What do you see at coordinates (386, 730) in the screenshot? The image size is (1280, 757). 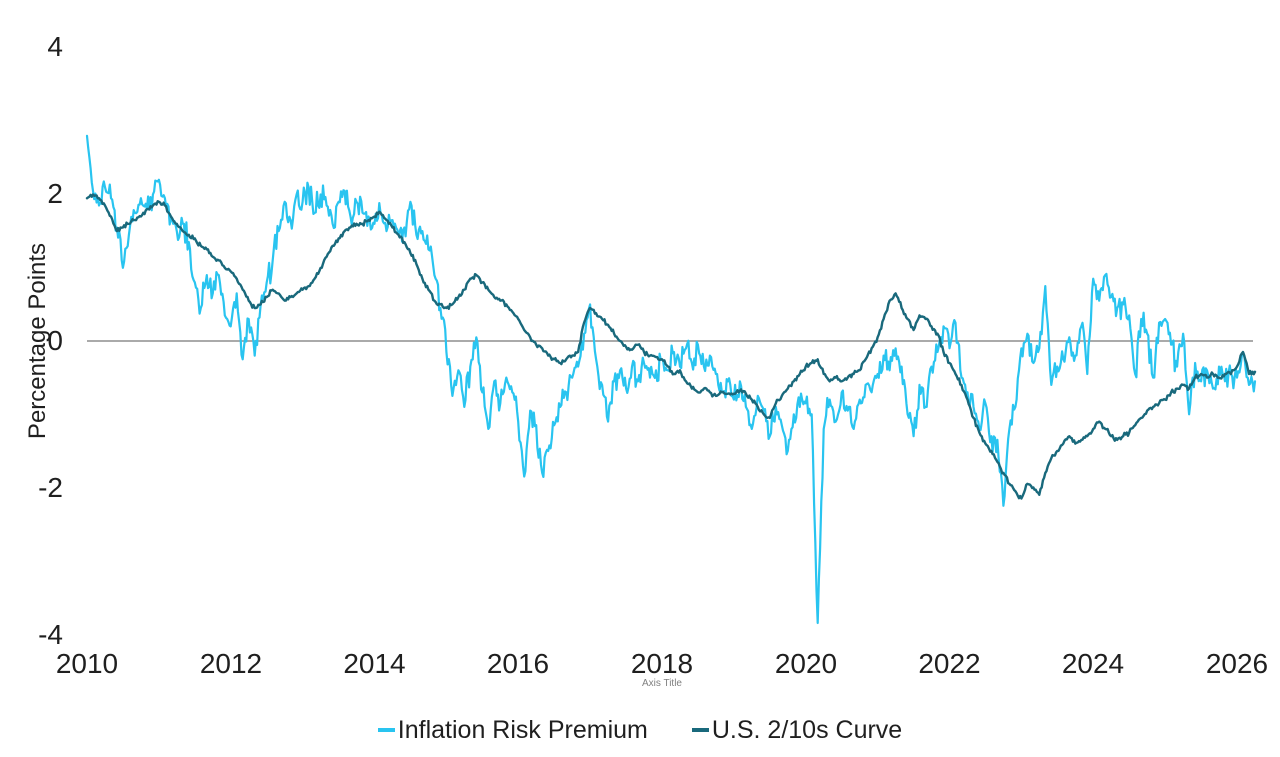 I see `legend-line-marker-cyan` at bounding box center [386, 730].